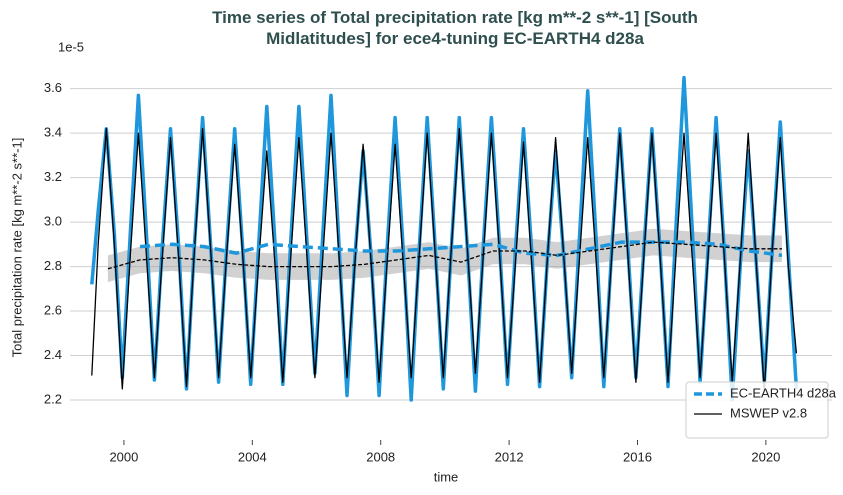  Describe the element at coordinates (53, 132) in the screenshot. I see `y-tick-label: 3.4` at that location.